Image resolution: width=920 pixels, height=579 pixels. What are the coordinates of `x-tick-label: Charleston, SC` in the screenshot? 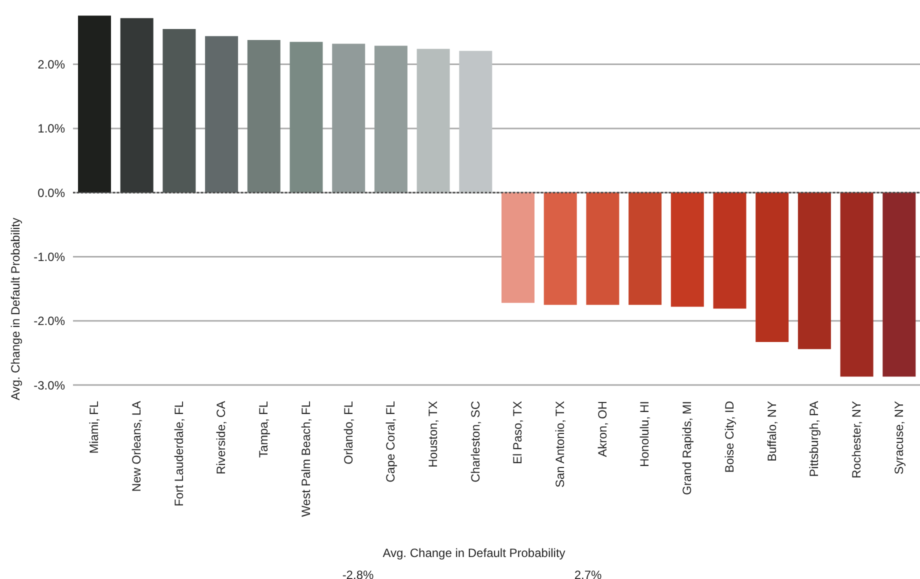 It's located at (475, 441).